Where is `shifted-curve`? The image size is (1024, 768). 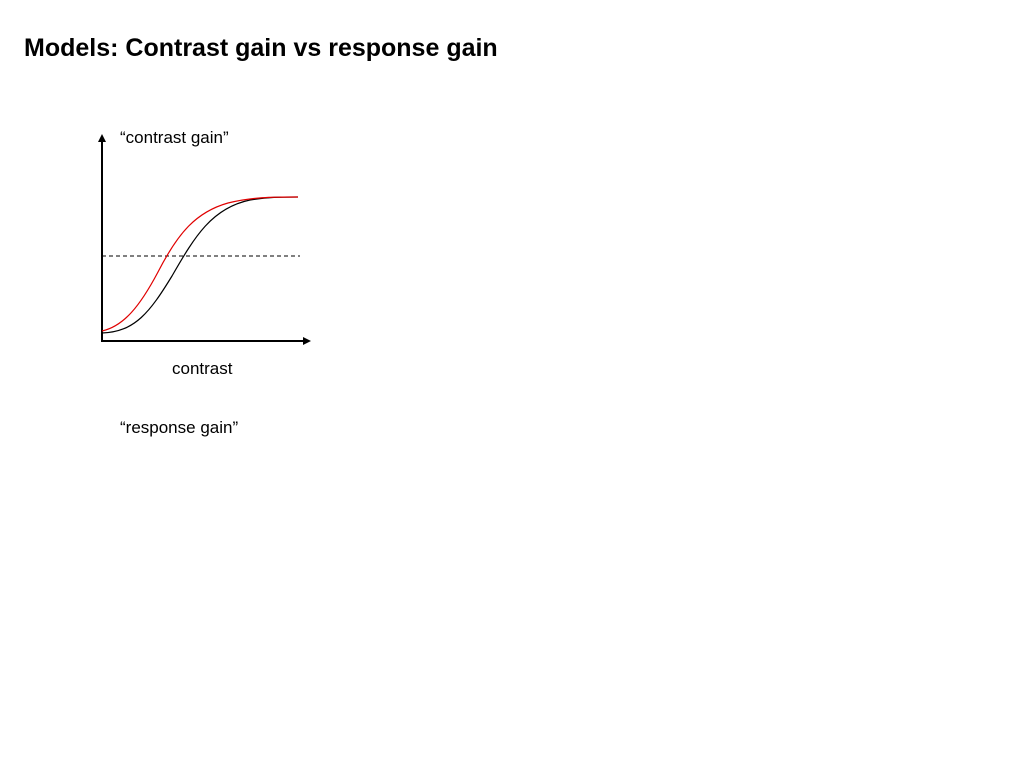
shifted-curve is located at coordinates (200, 264).